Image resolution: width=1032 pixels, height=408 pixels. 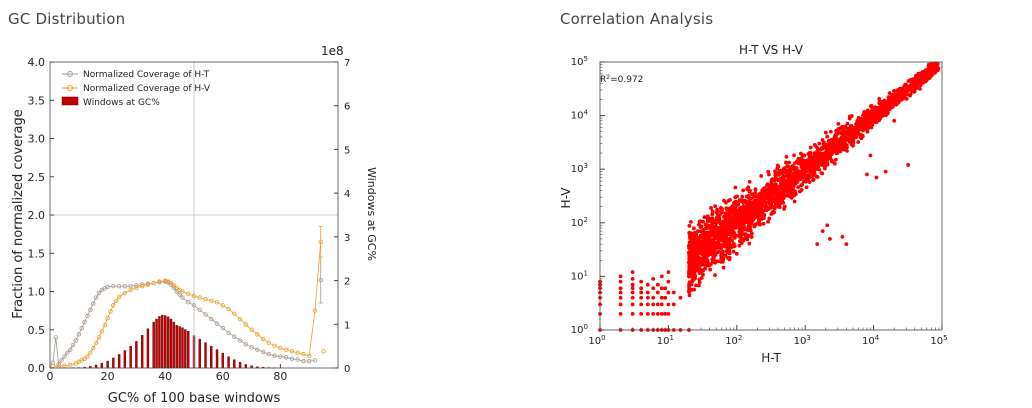 I want to click on scatter-y-tick-label: 100, so click(x=579, y=329).